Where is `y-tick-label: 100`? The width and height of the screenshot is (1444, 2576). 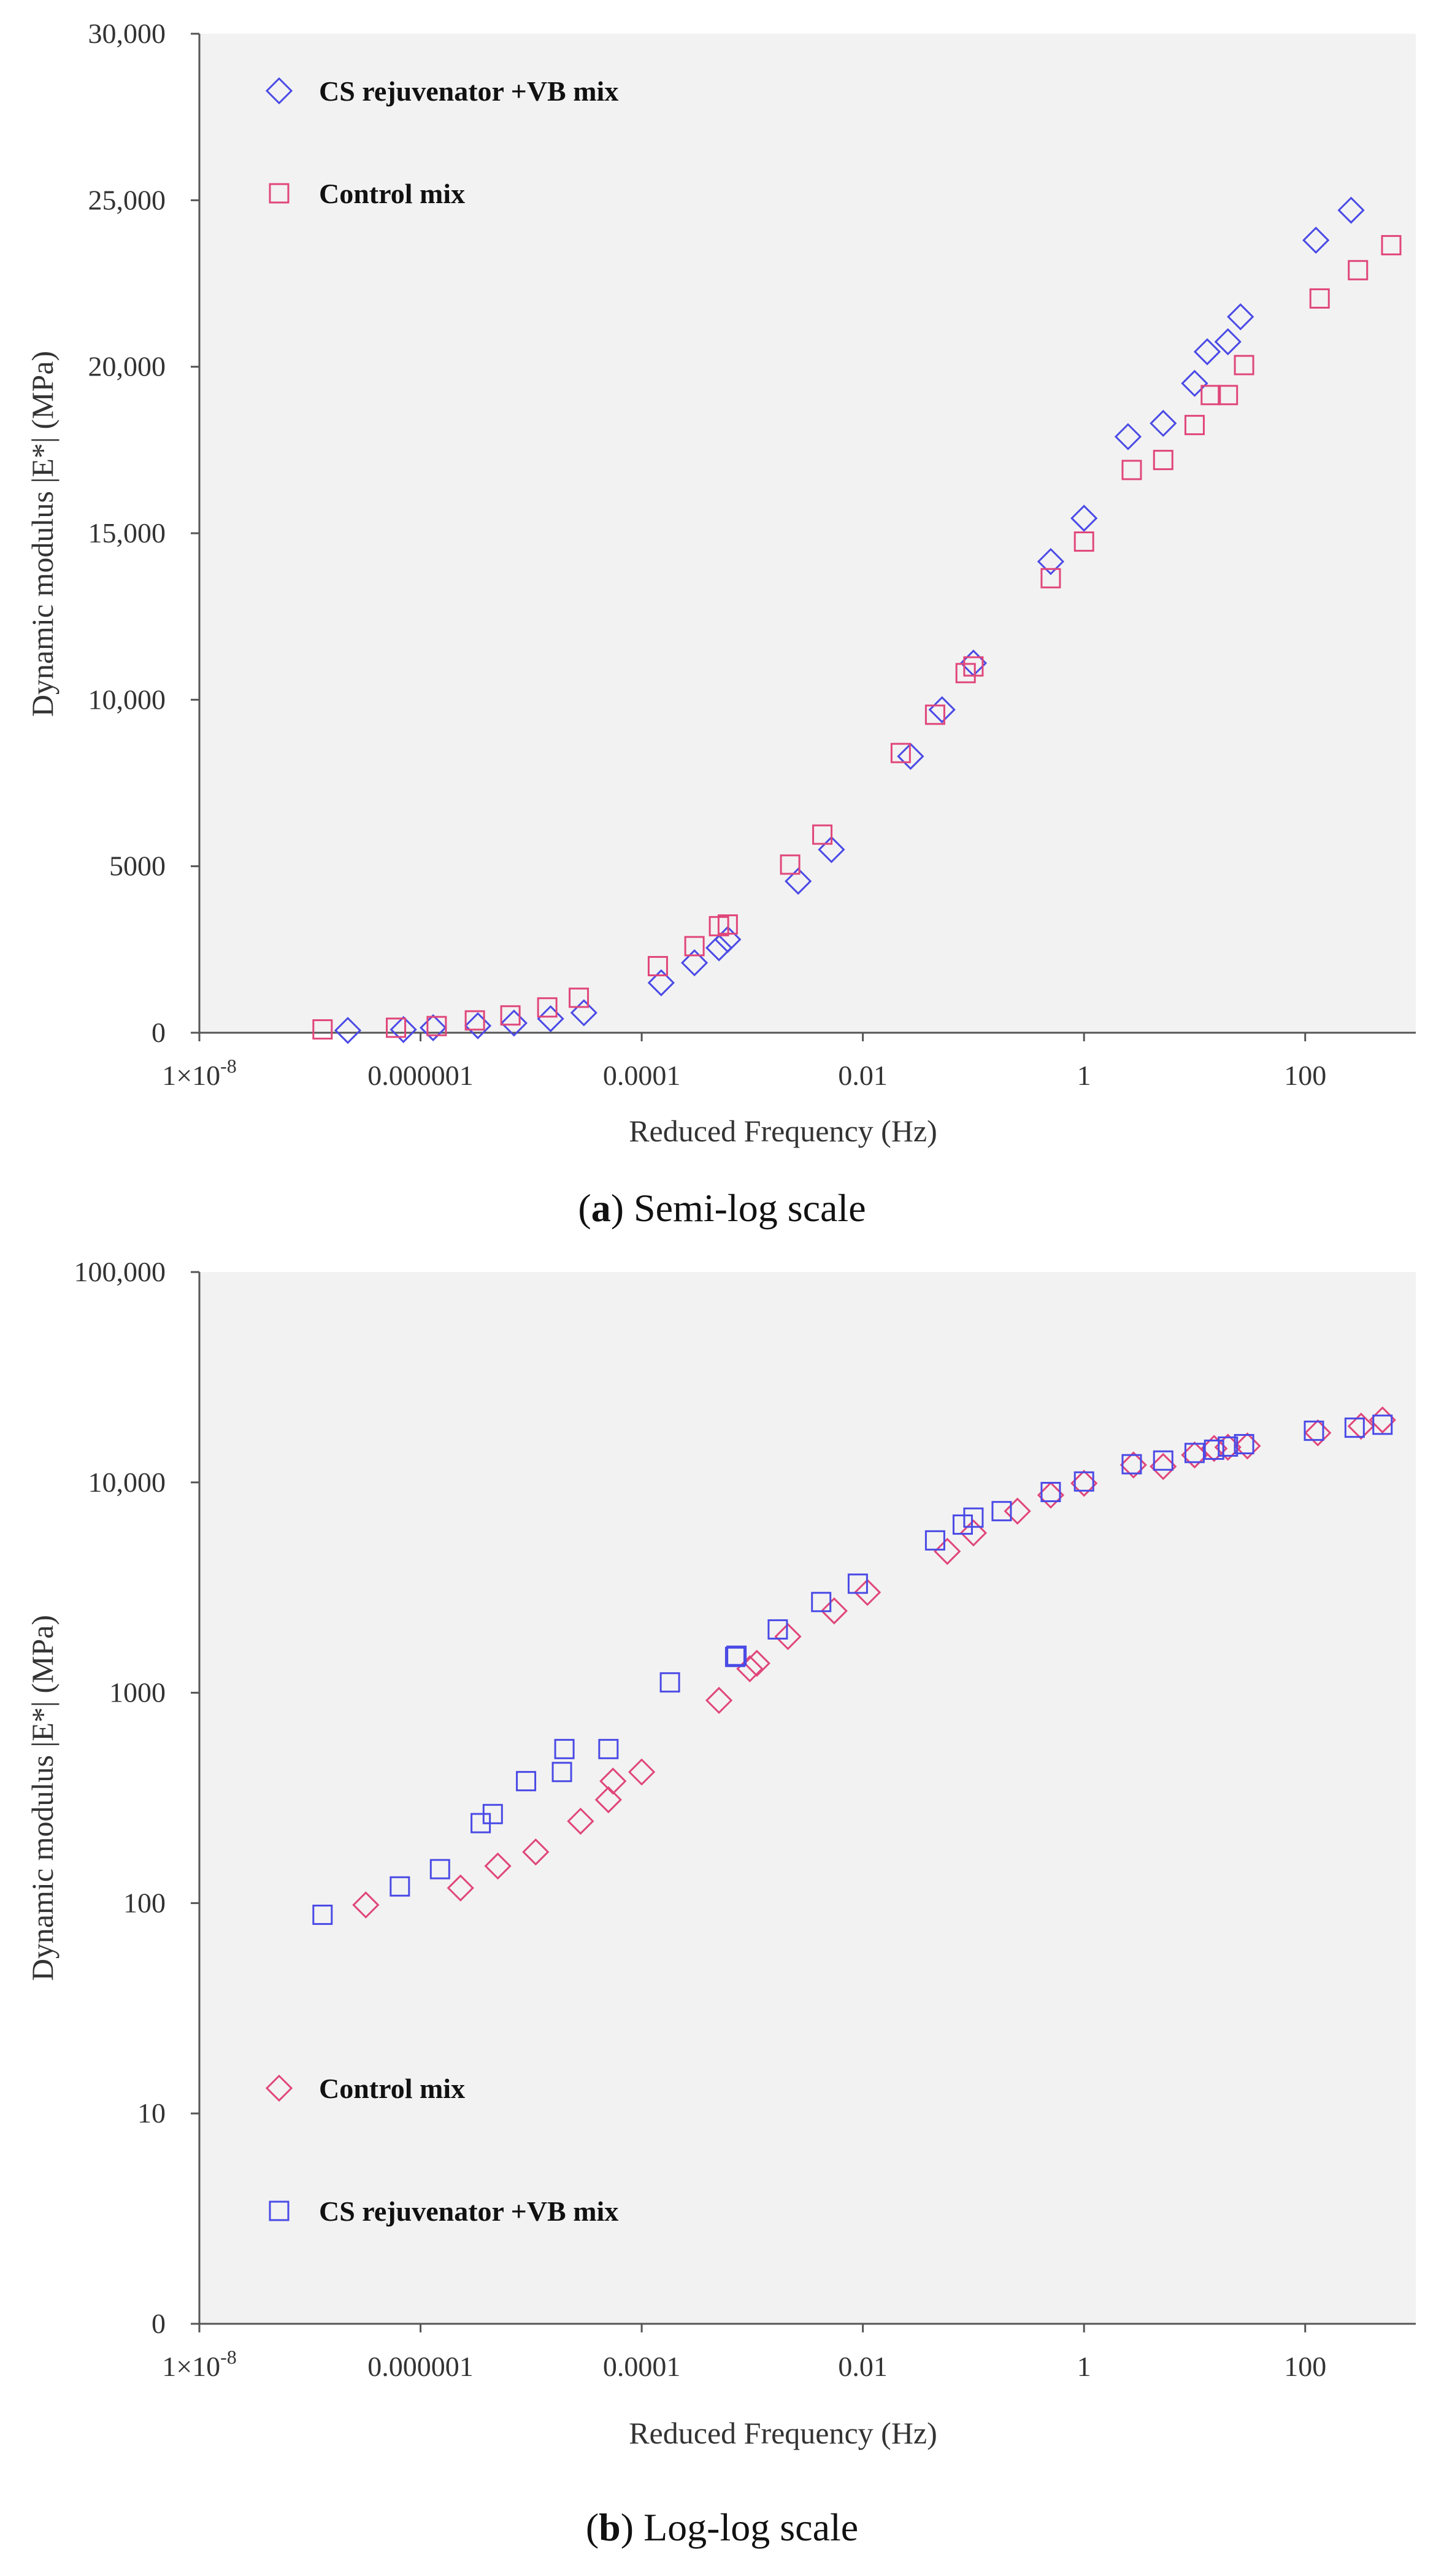
y-tick-label: 100 is located at coordinates (144, 1902).